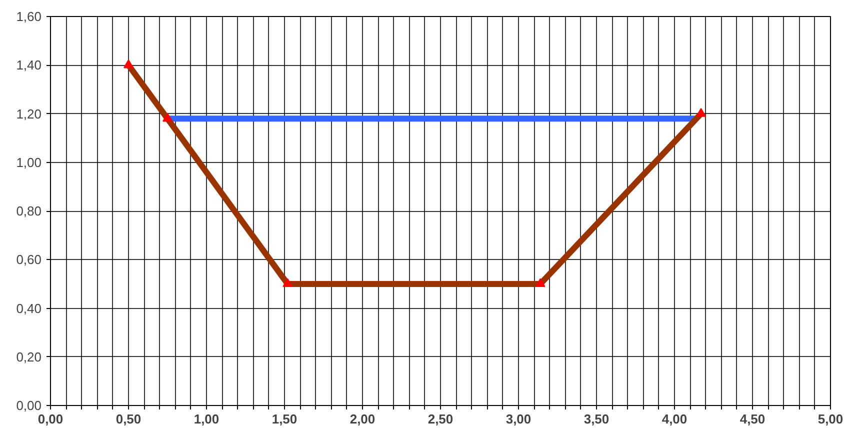 The width and height of the screenshot is (860, 440). What do you see at coordinates (29, 260) in the screenshot?
I see `y-tick-label: 0,60` at bounding box center [29, 260].